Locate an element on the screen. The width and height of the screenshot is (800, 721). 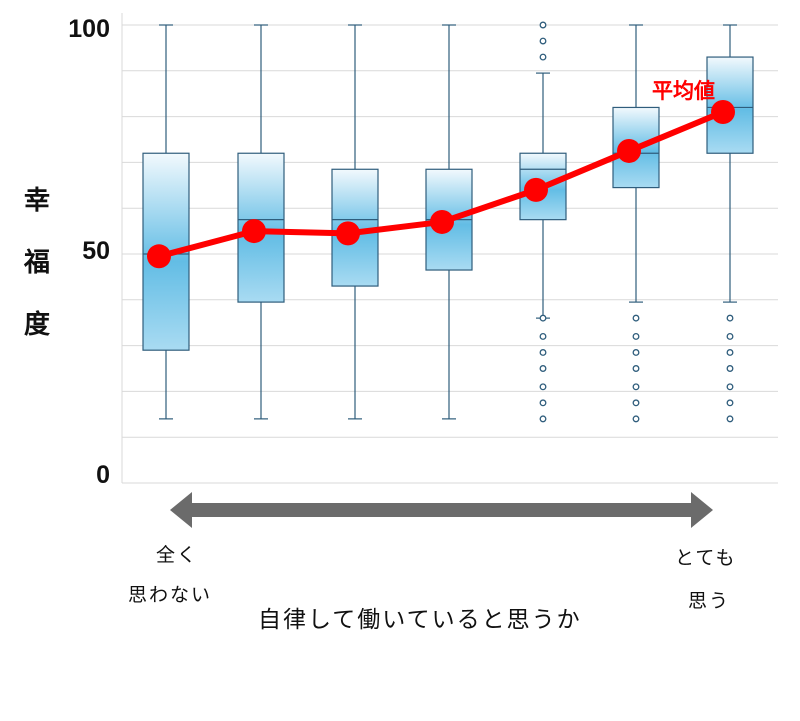
y-tick-100: 100 is located at coordinates (89, 29).